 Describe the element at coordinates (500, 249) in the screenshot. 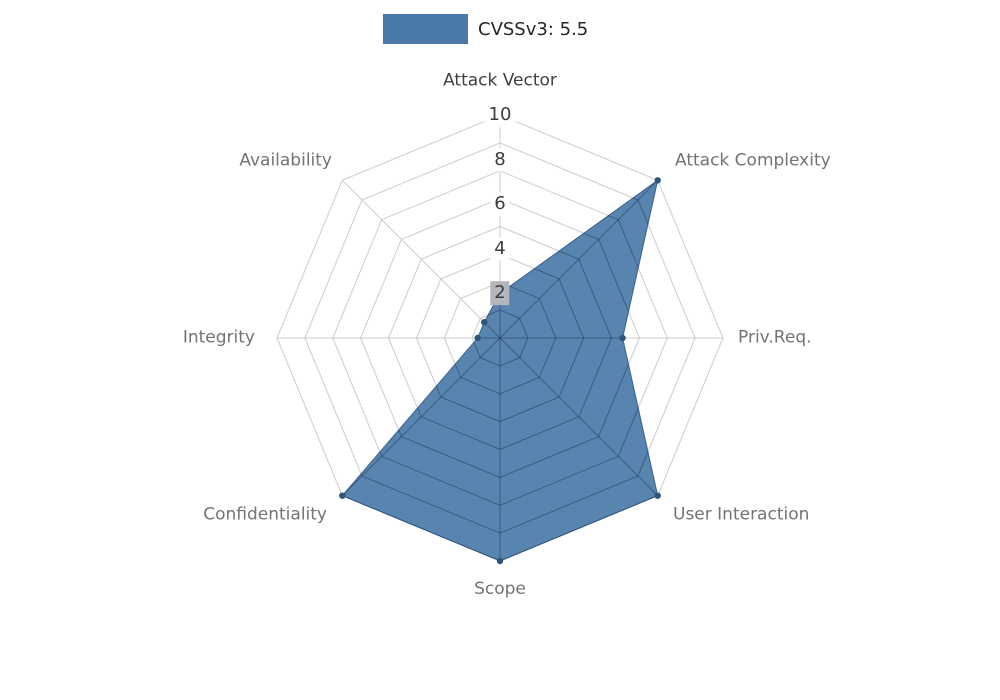

I see `tick-label-4: 4` at that location.